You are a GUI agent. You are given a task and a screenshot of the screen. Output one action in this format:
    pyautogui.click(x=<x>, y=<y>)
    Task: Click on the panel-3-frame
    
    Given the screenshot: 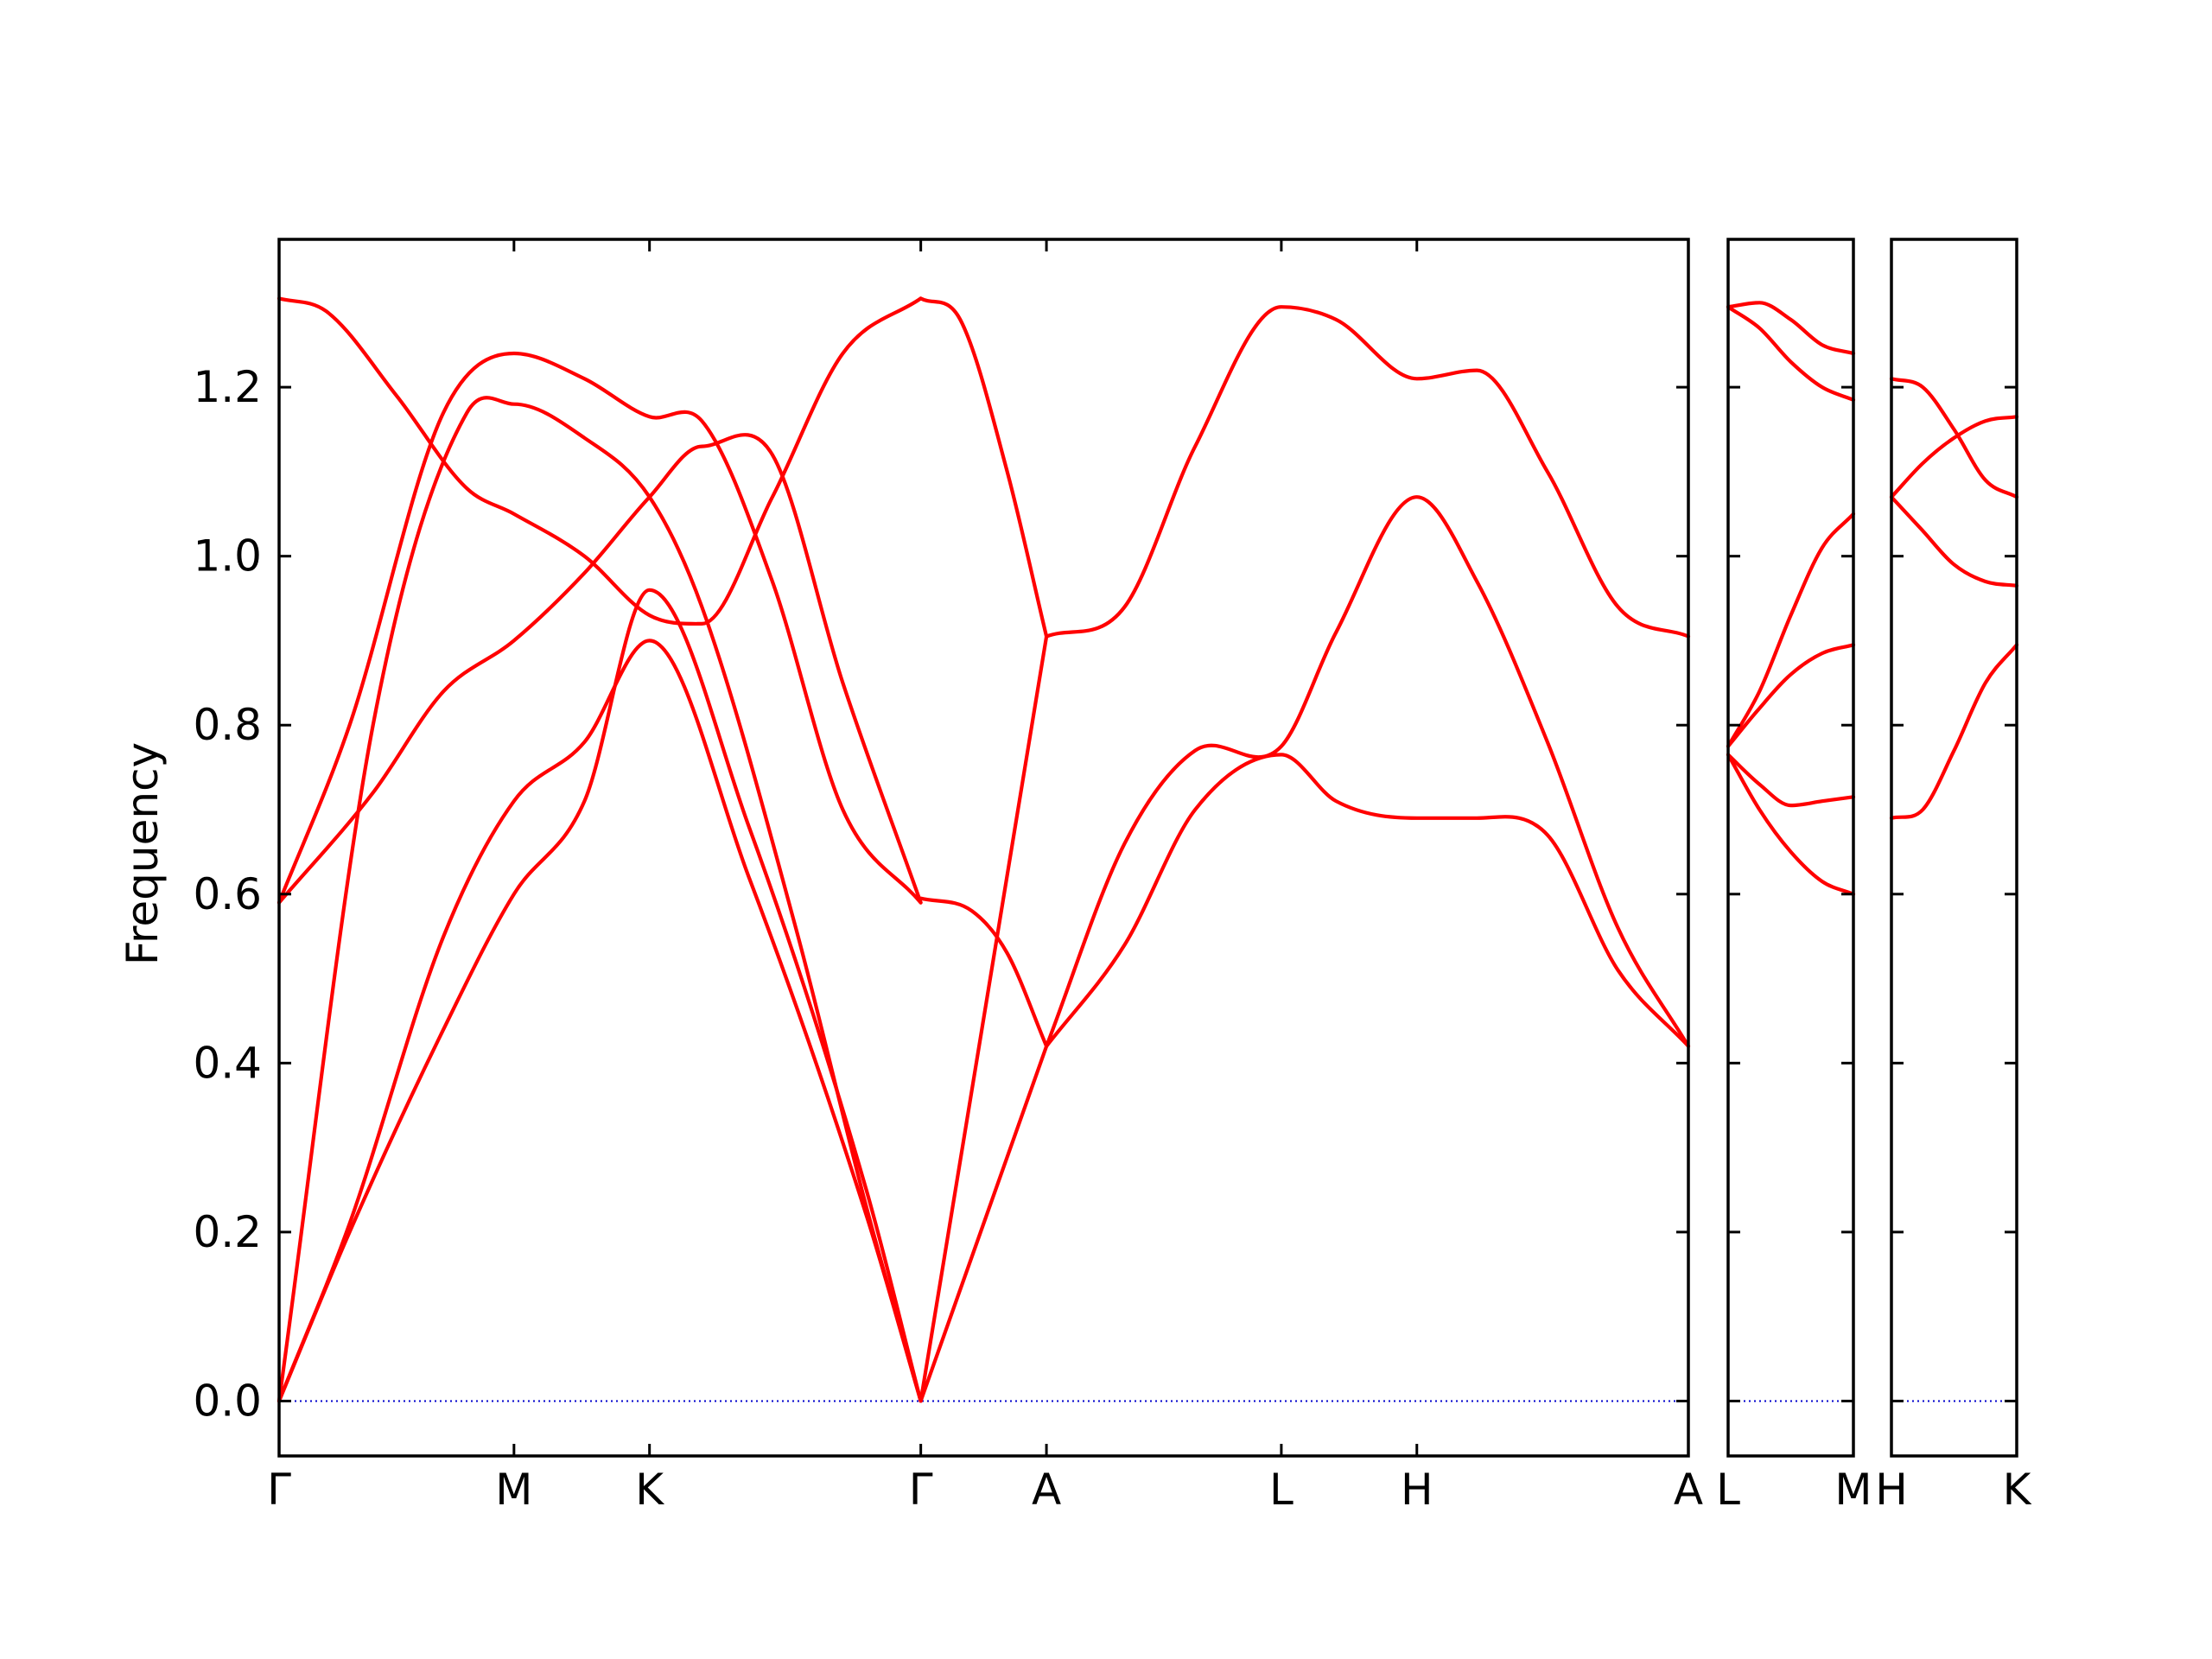 What is the action you would take?
    pyautogui.click(x=1954, y=848)
    